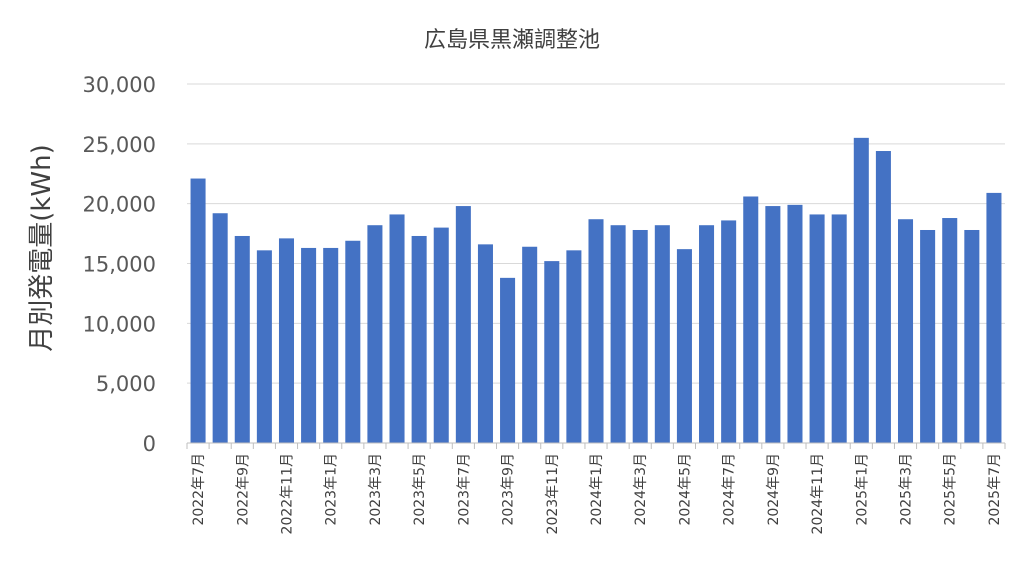 The height and width of the screenshot is (567, 1023). I want to click on x-tick-label: 2024年7月, so click(730, 489).